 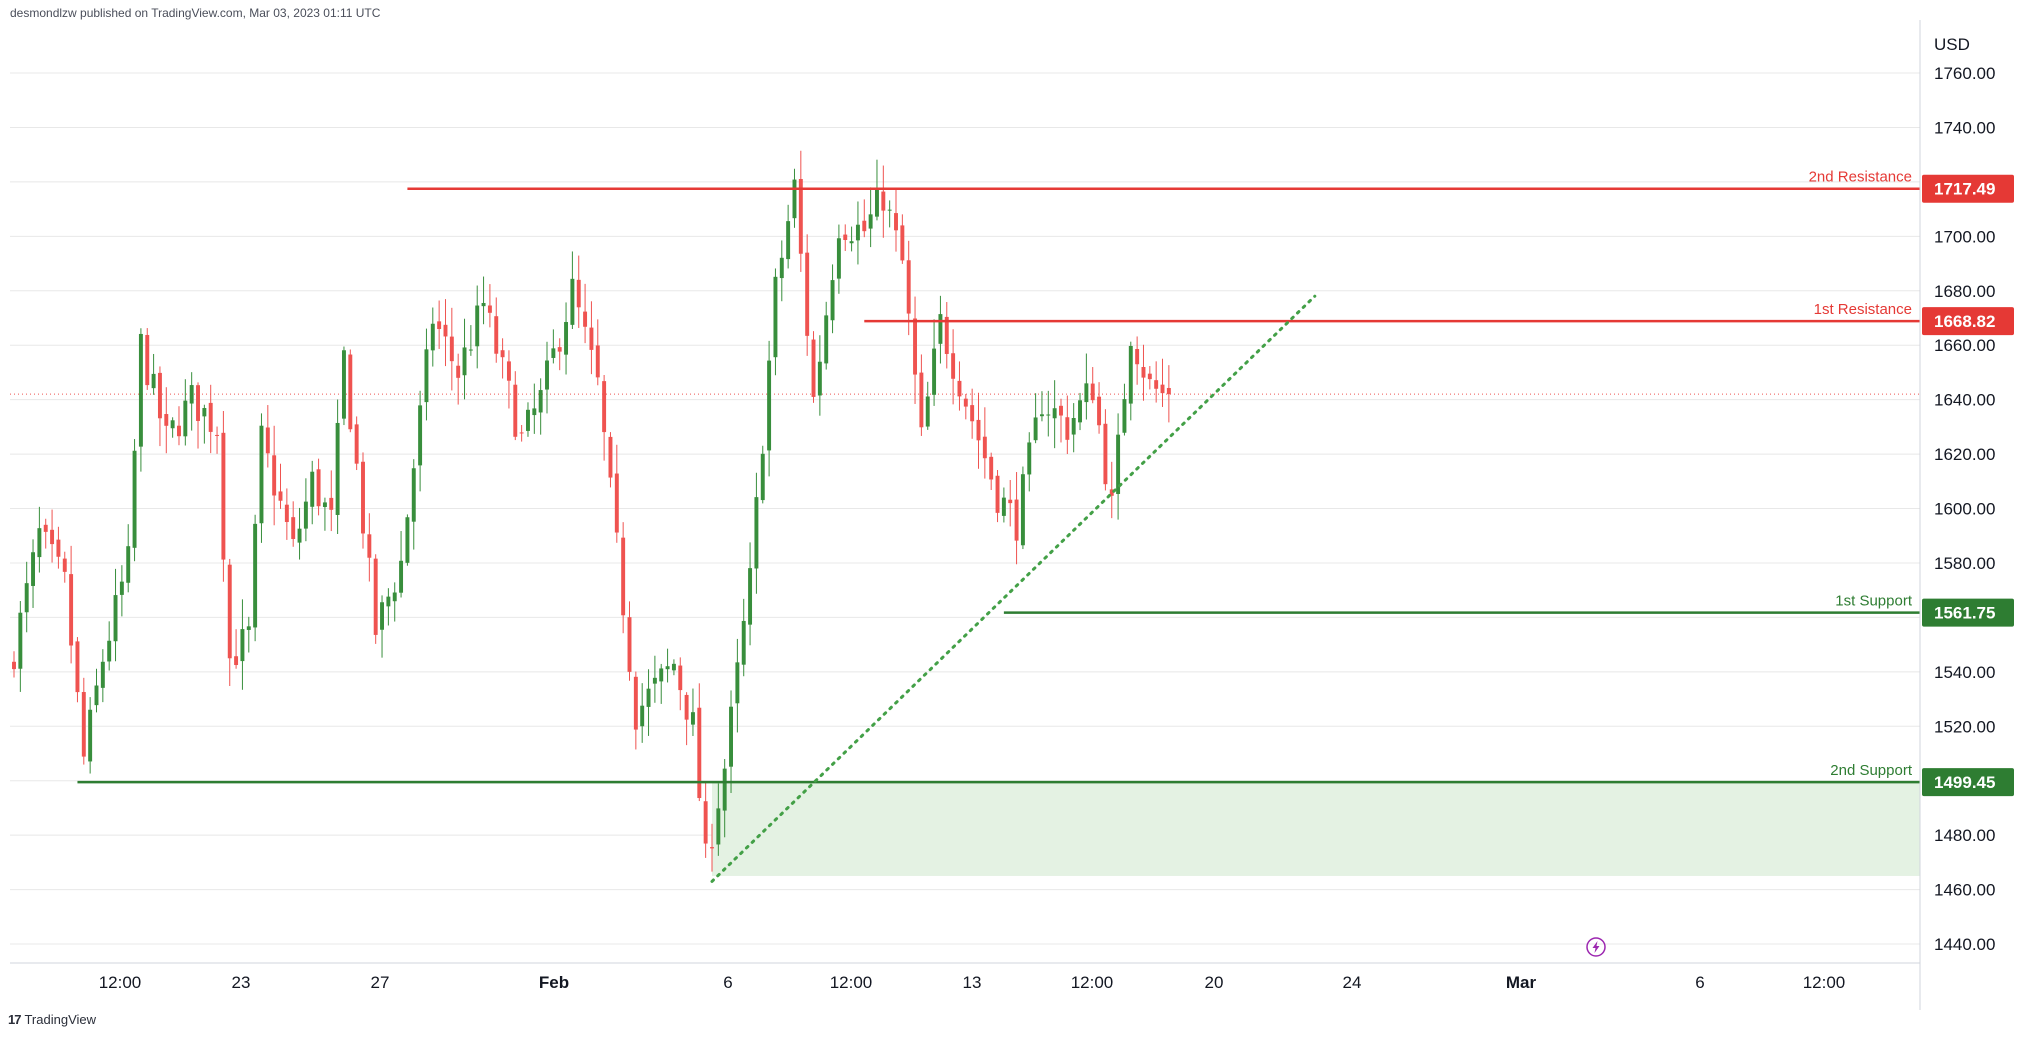 I want to click on price-tags: 1717.49 1668.82 1561.75 1499.45, so click(x=1968, y=485).